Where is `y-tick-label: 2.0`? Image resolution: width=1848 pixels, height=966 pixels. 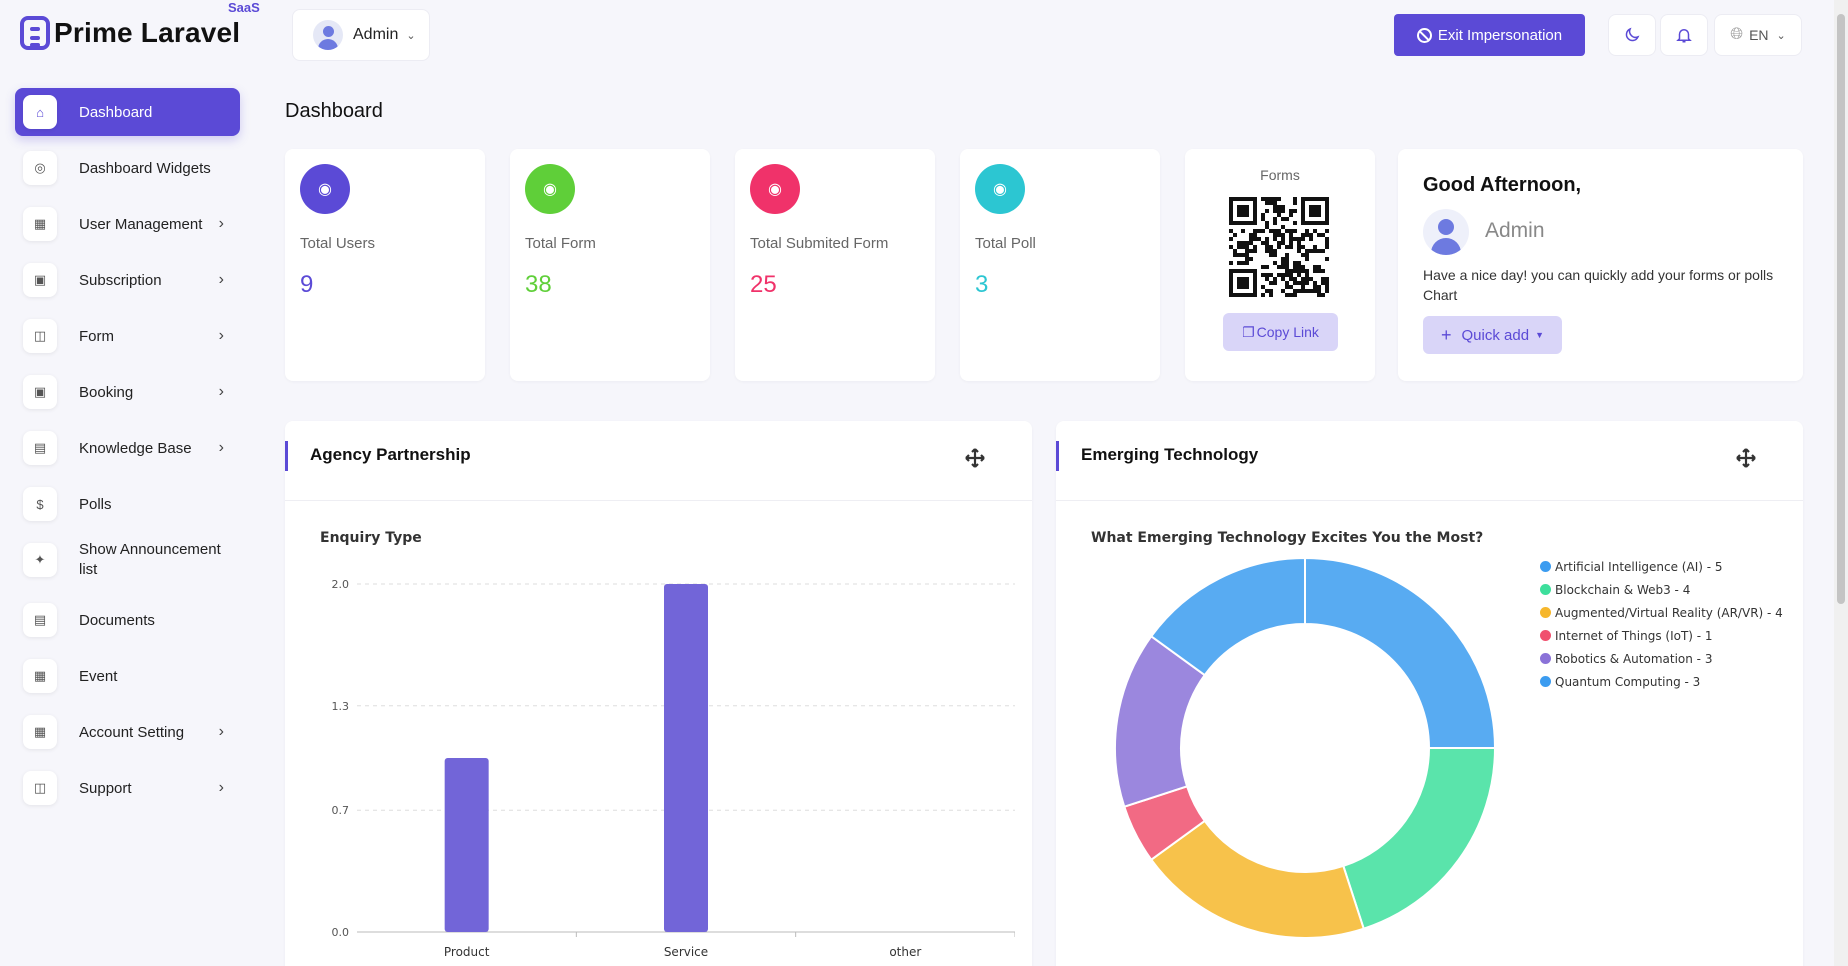
y-tick-label: 2.0 is located at coordinates (341, 584).